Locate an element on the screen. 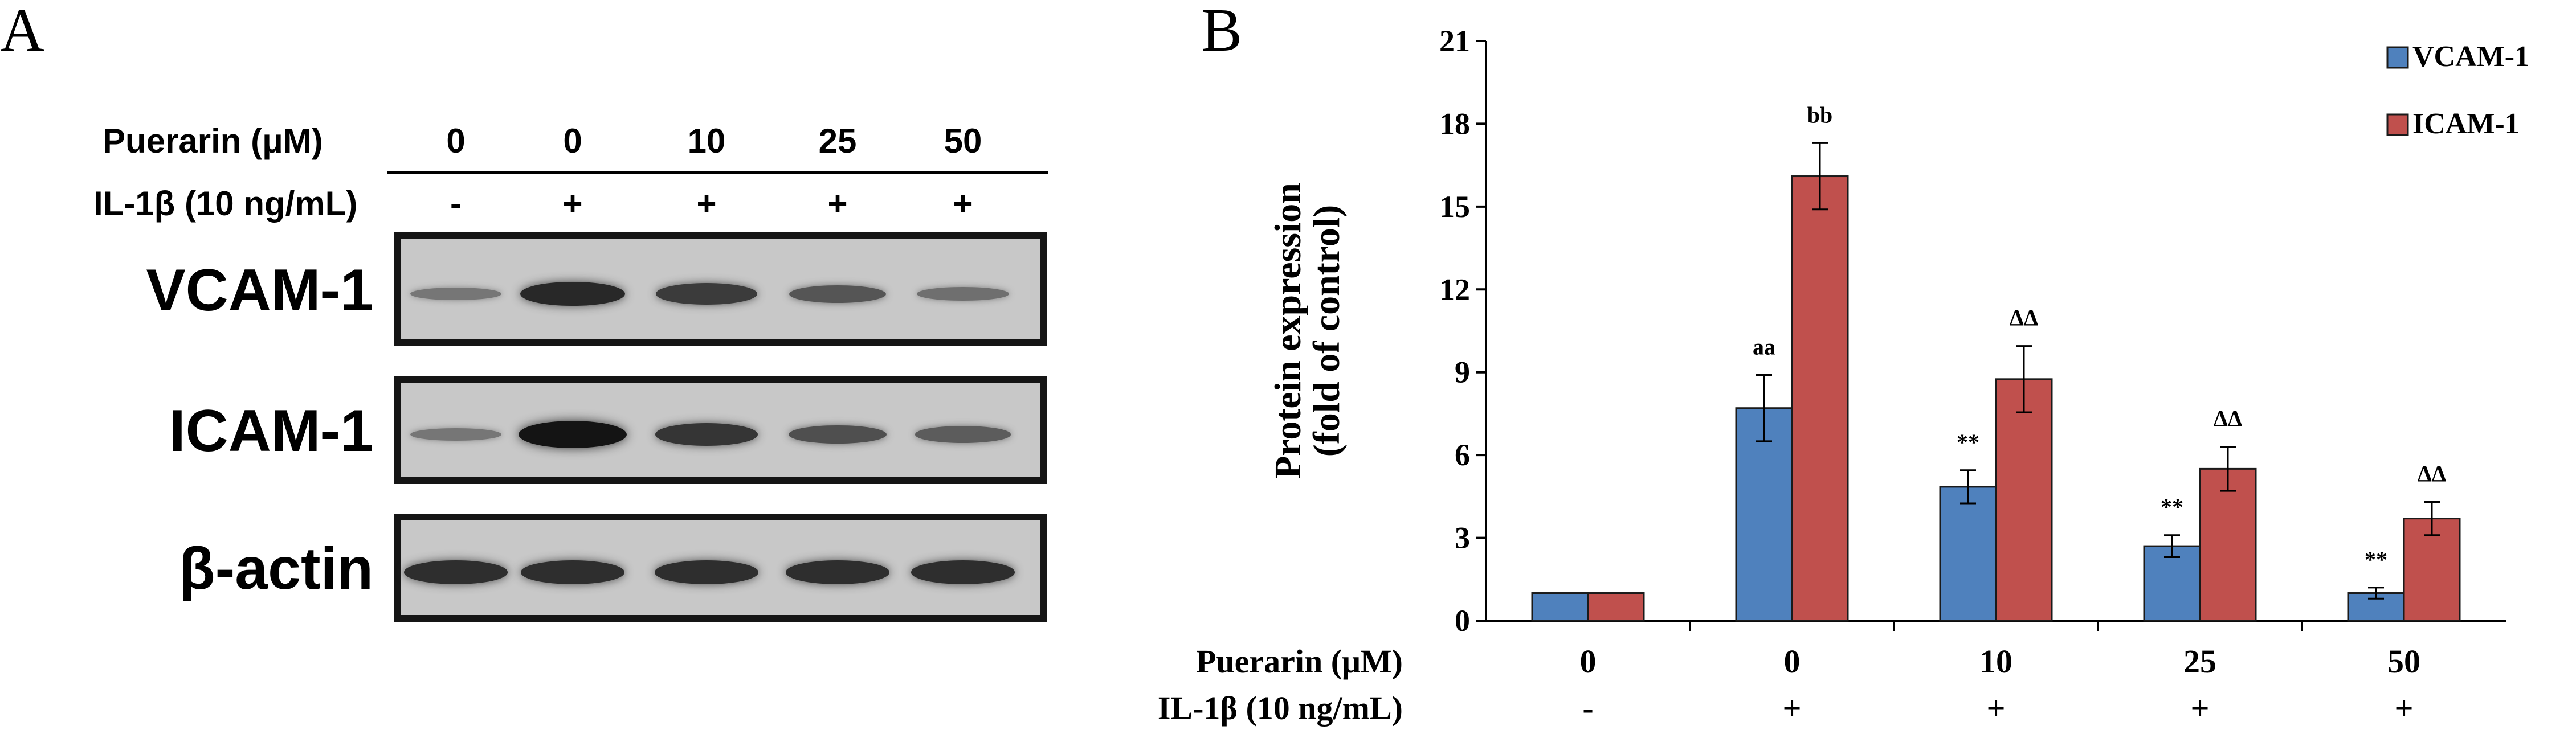  significance-mark: aa is located at coordinates (1764, 347).